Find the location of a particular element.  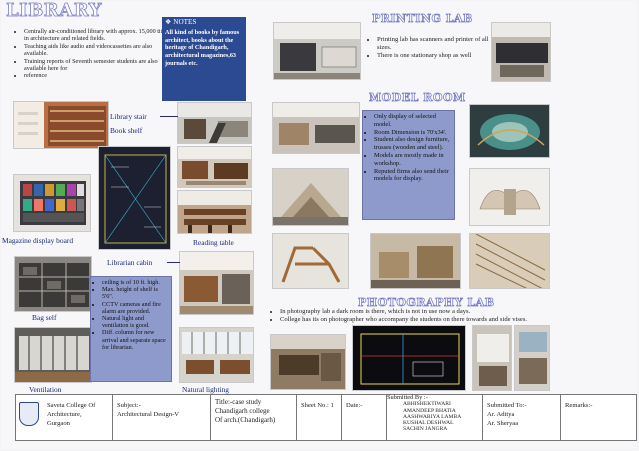

photo-shelf-plan is located at coordinates (134, 198).